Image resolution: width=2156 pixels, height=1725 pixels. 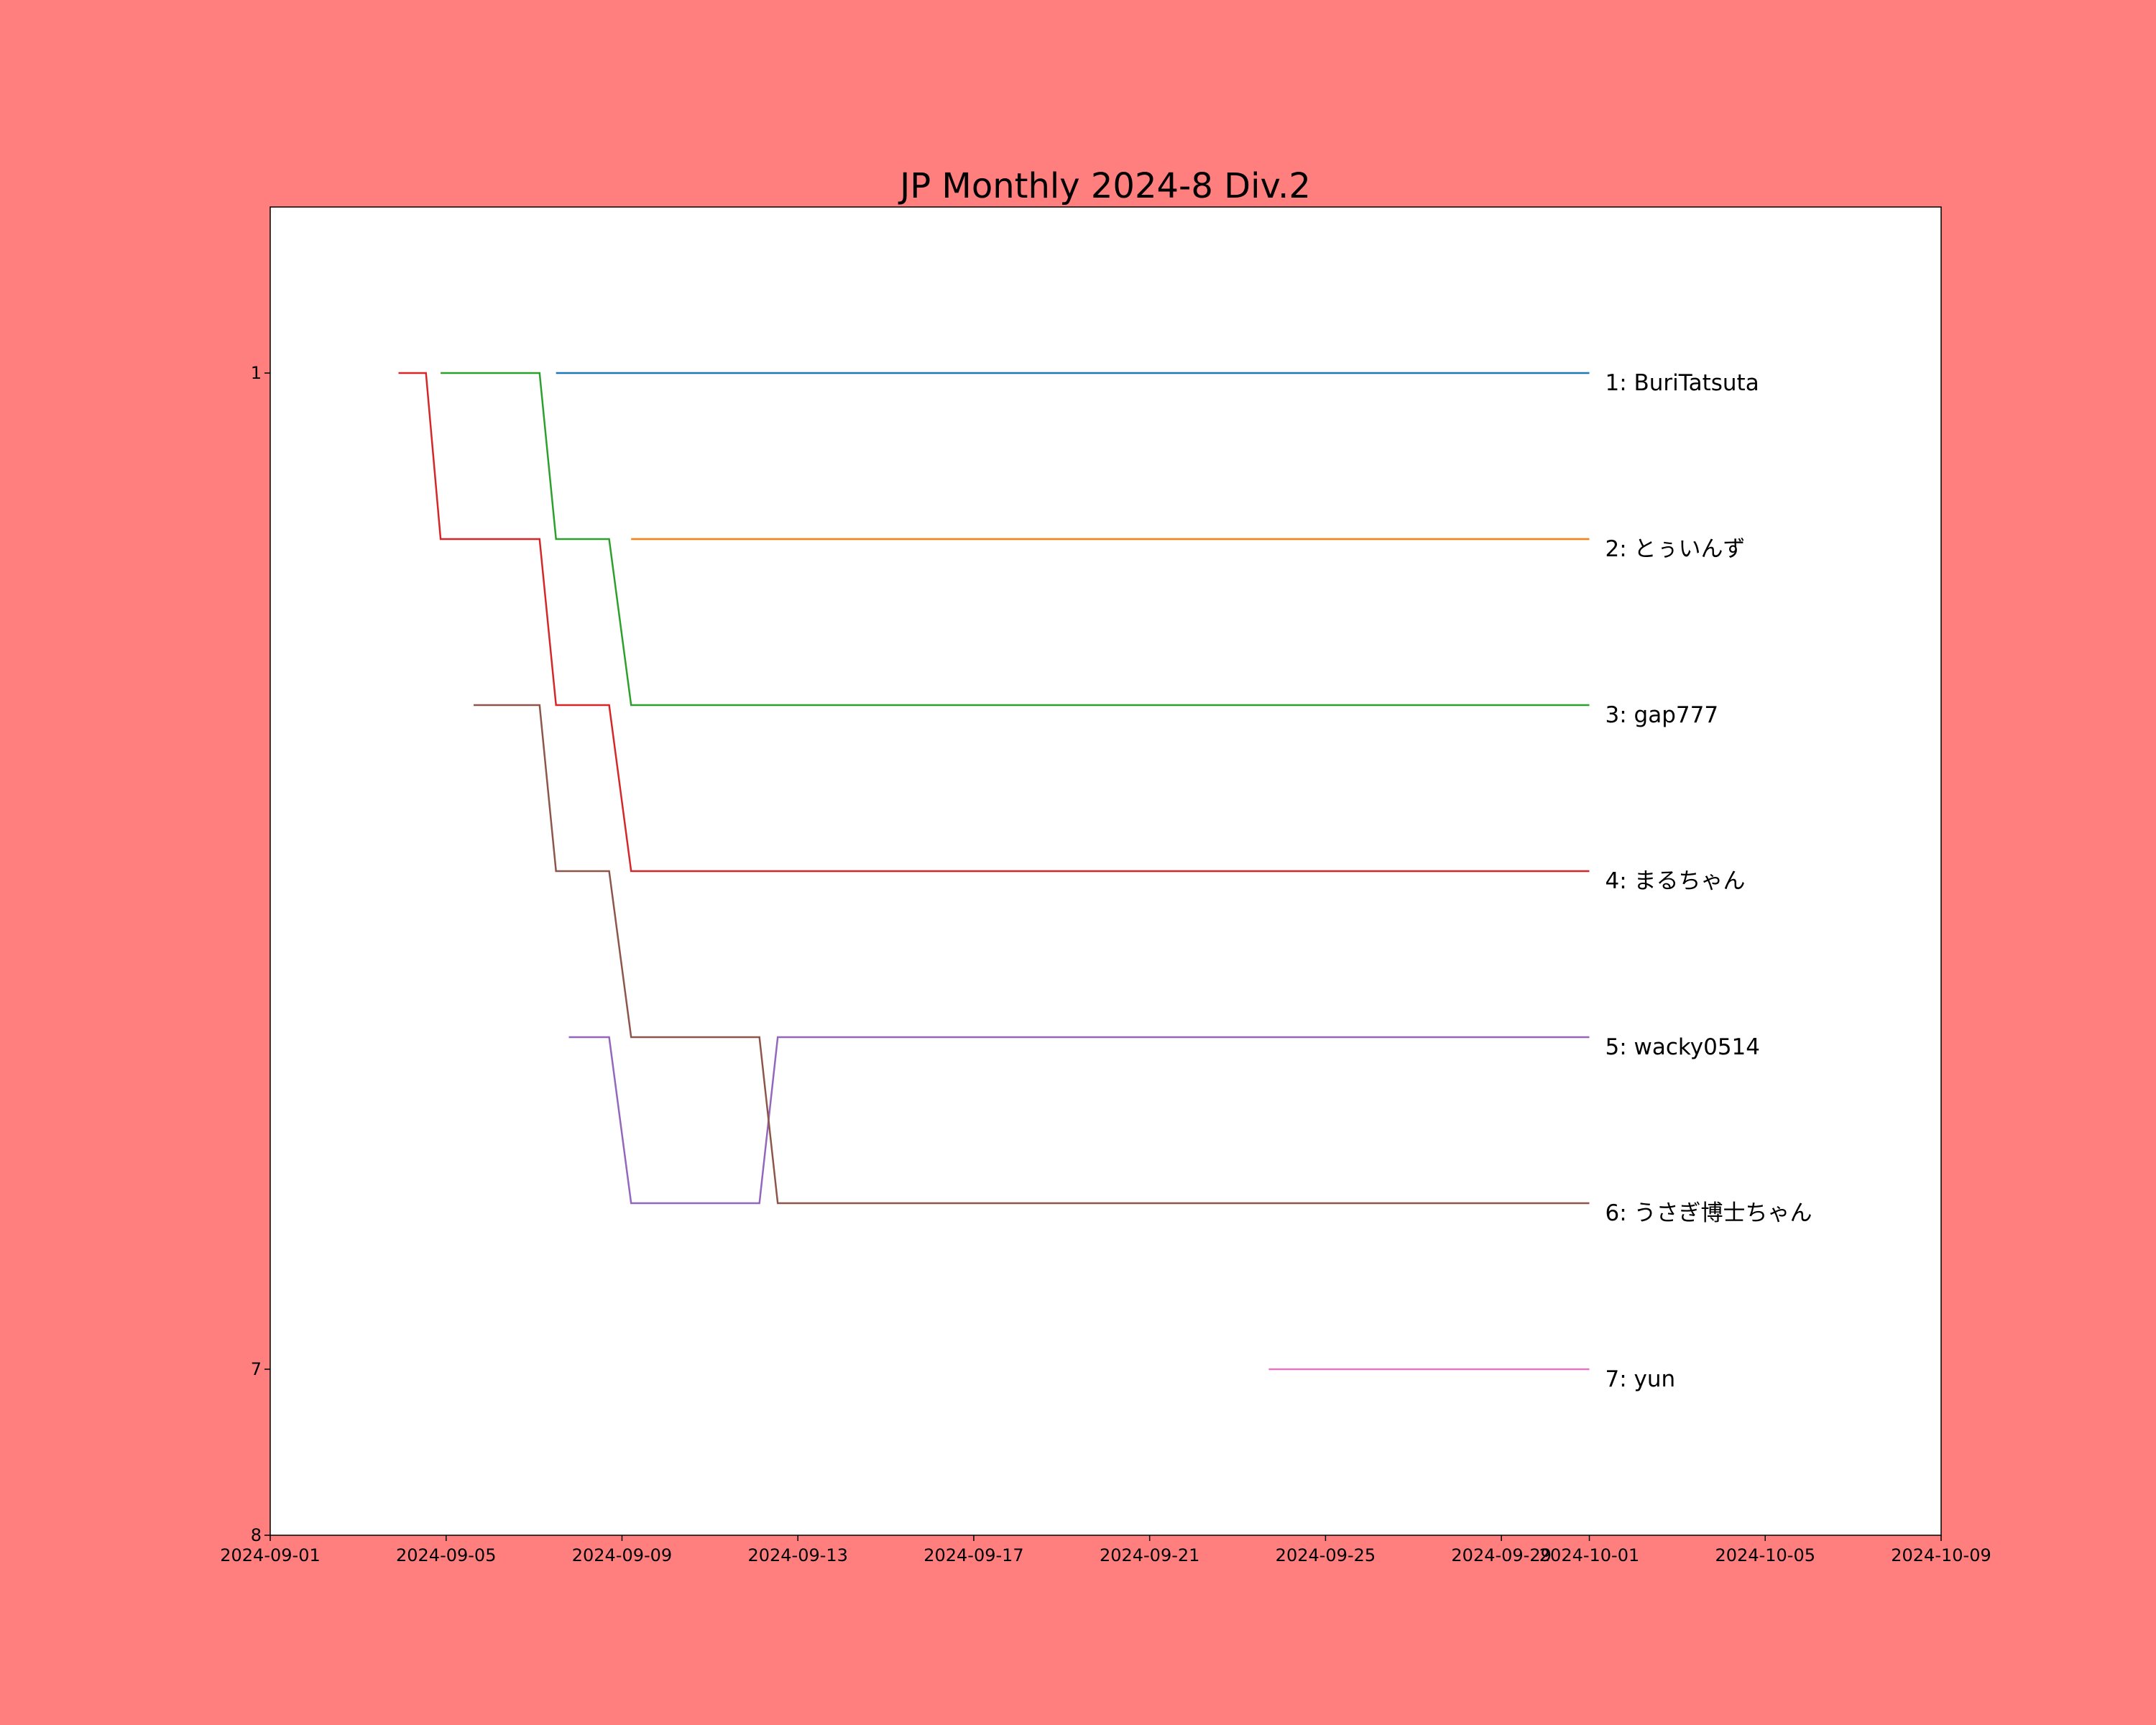 What do you see at coordinates (257, 373) in the screenshot?
I see `y-tick-label: 1` at bounding box center [257, 373].